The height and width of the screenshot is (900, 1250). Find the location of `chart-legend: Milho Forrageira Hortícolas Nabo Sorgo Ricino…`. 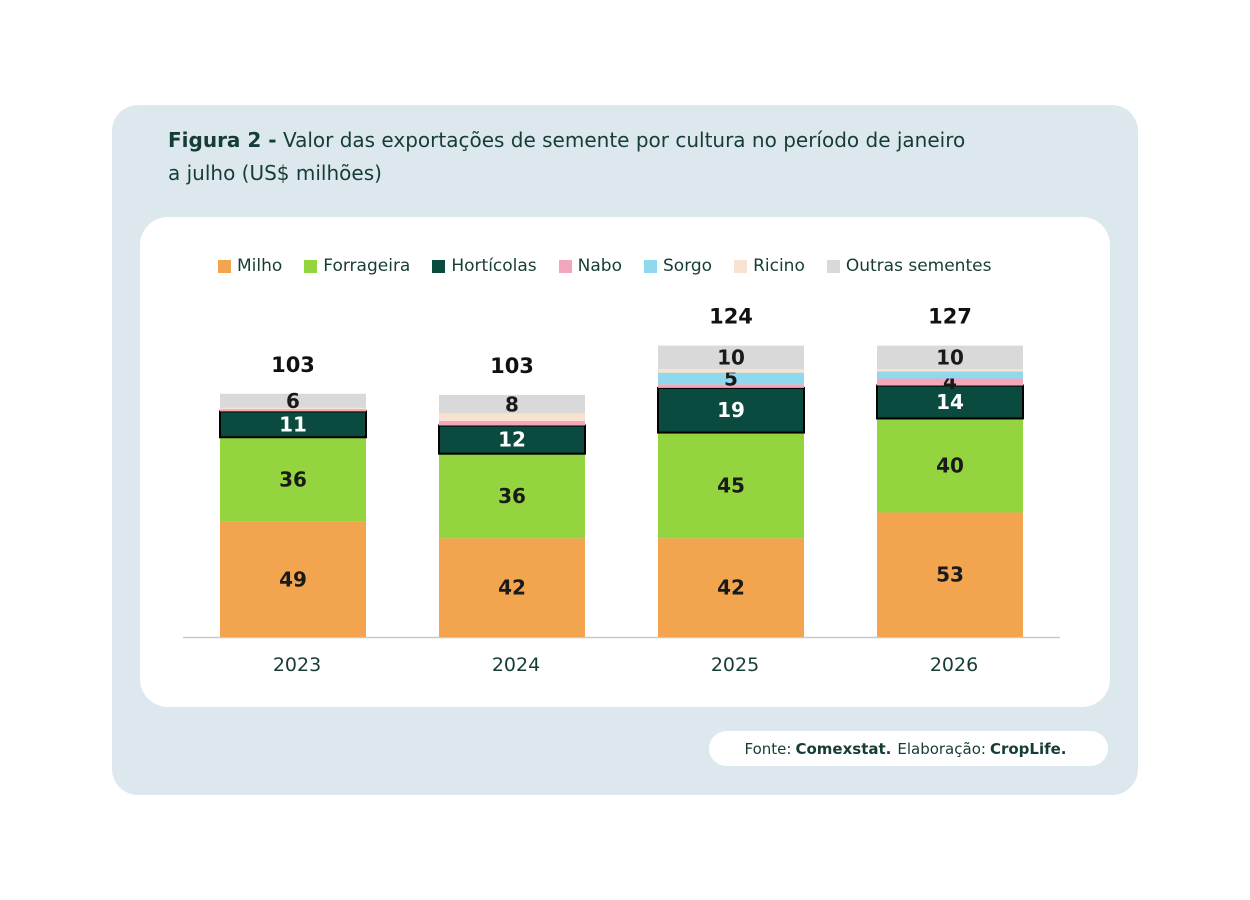

chart-legend: Milho Forrageira Hortícolas Nabo Sorgo Ricino… is located at coordinates (668, 266).